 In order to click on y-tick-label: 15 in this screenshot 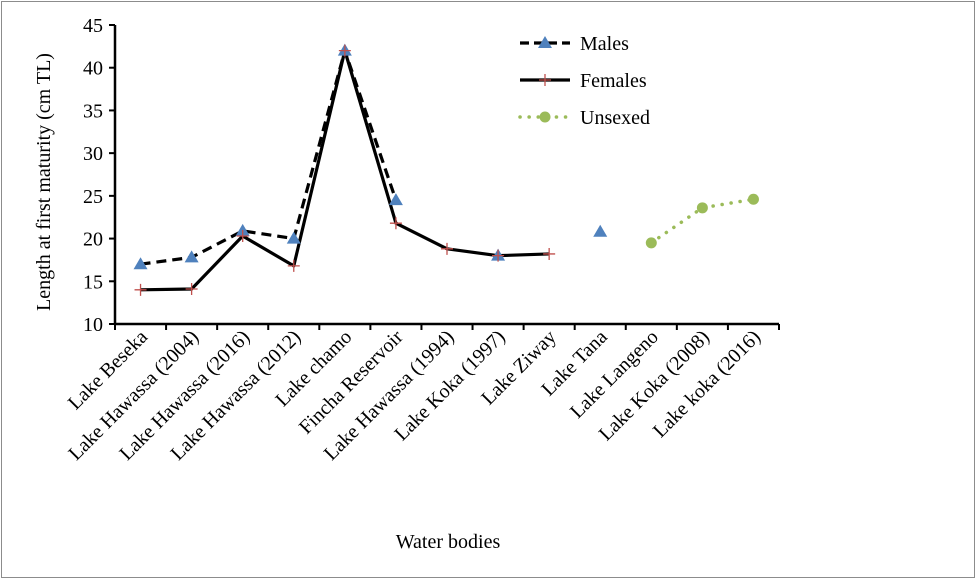, I will do `click(93, 282)`.